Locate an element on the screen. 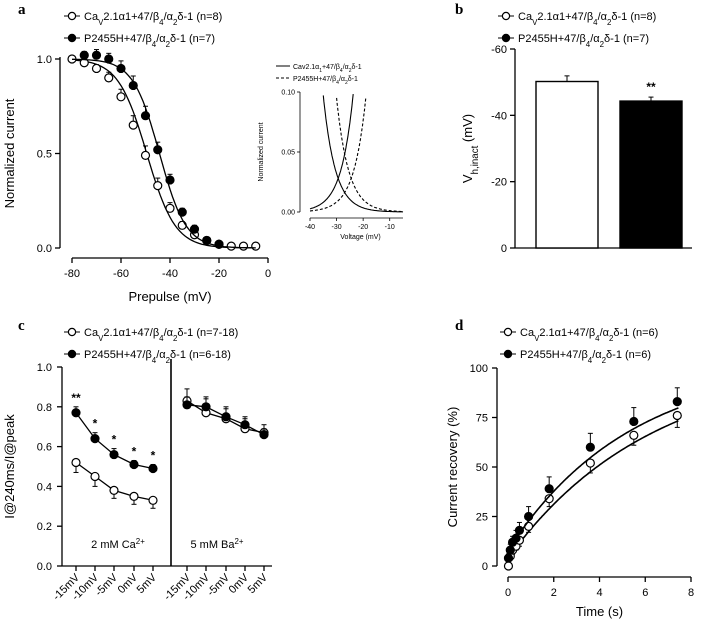 This screenshot has height=624, width=708. significance-c: * is located at coordinates (114, 440).